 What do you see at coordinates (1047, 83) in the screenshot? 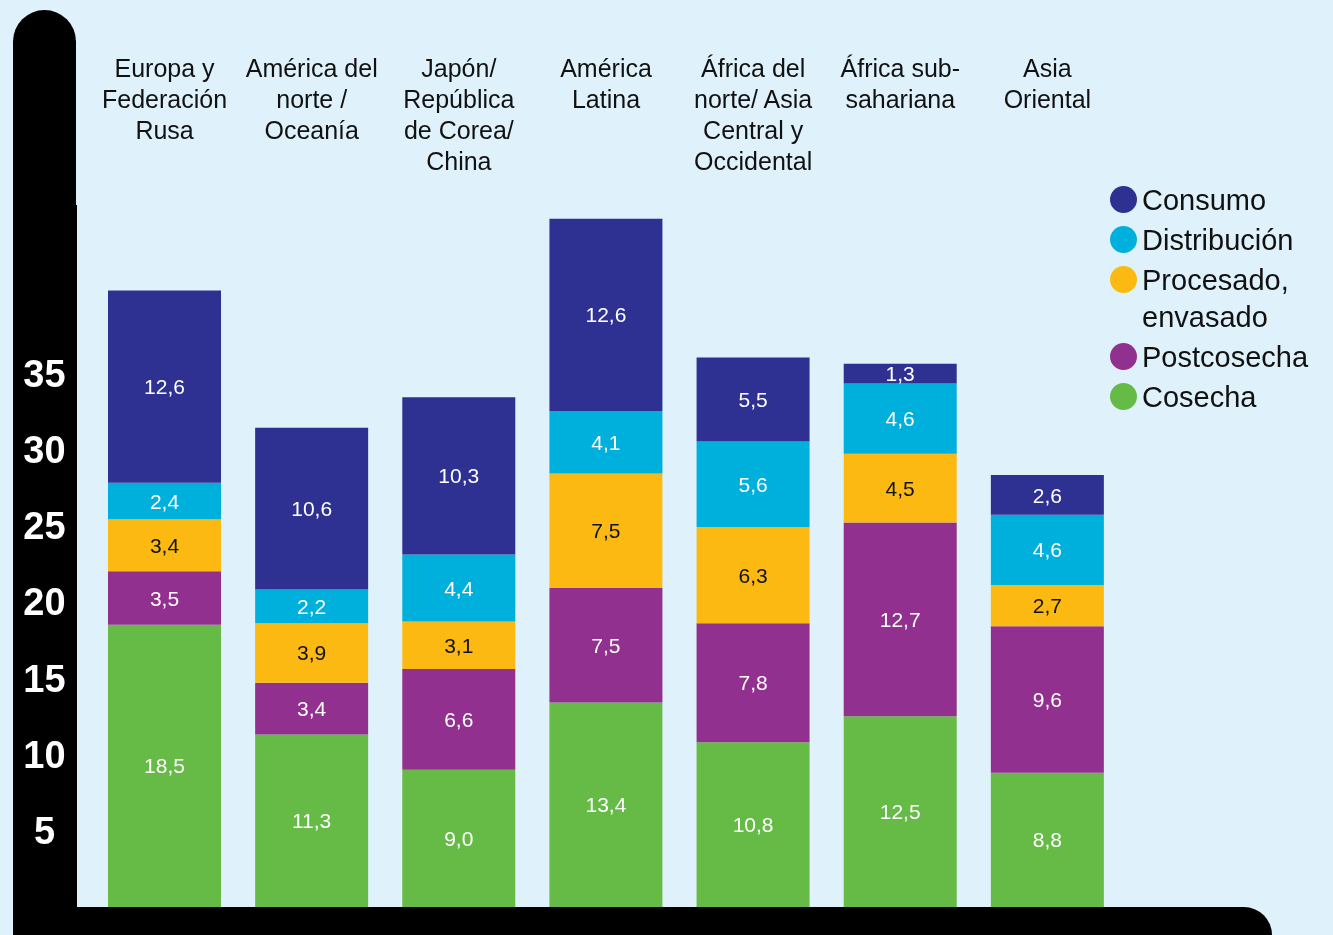
I see `x-tick-label: Asia Oriental` at bounding box center [1047, 83].